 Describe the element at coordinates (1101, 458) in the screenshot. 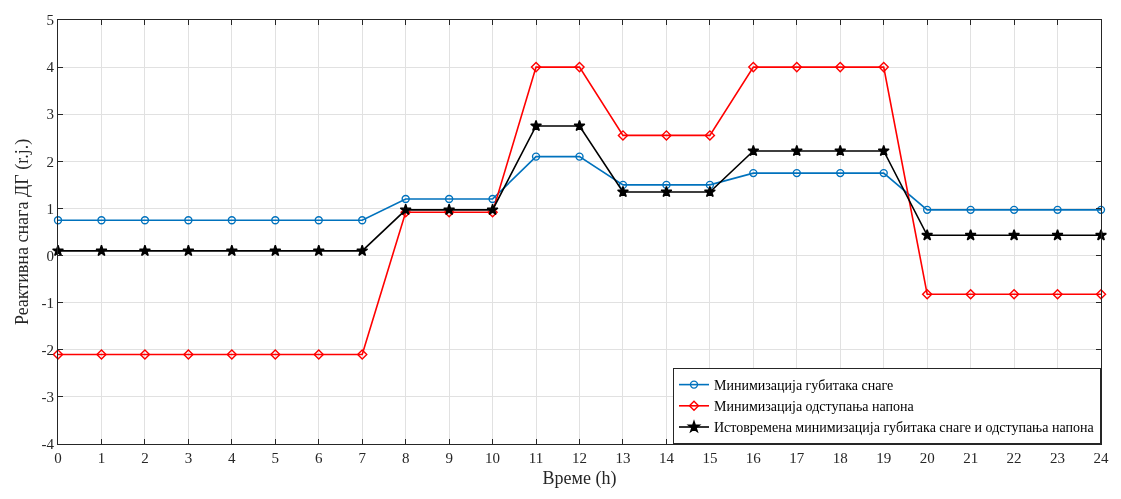

I see `x-tick-label: 24` at that location.